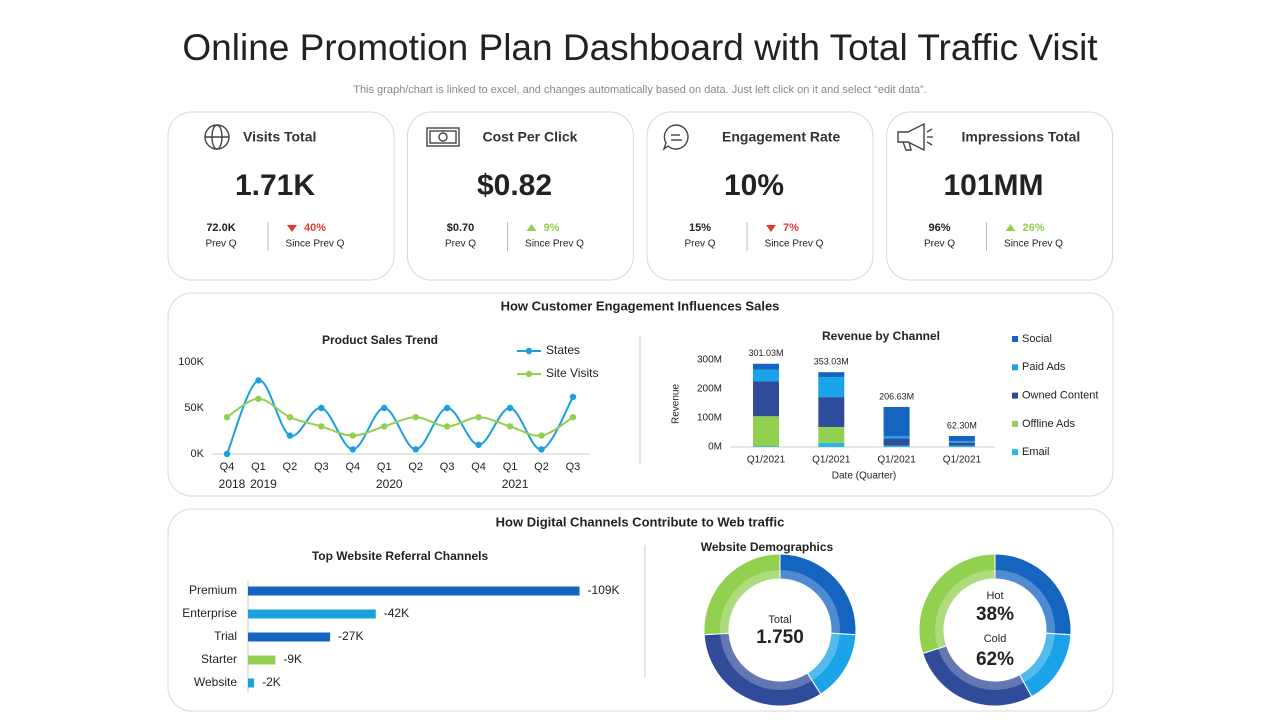 This screenshot has width=1280, height=720. I want to click on y-tick-label: 100K, so click(191, 362).